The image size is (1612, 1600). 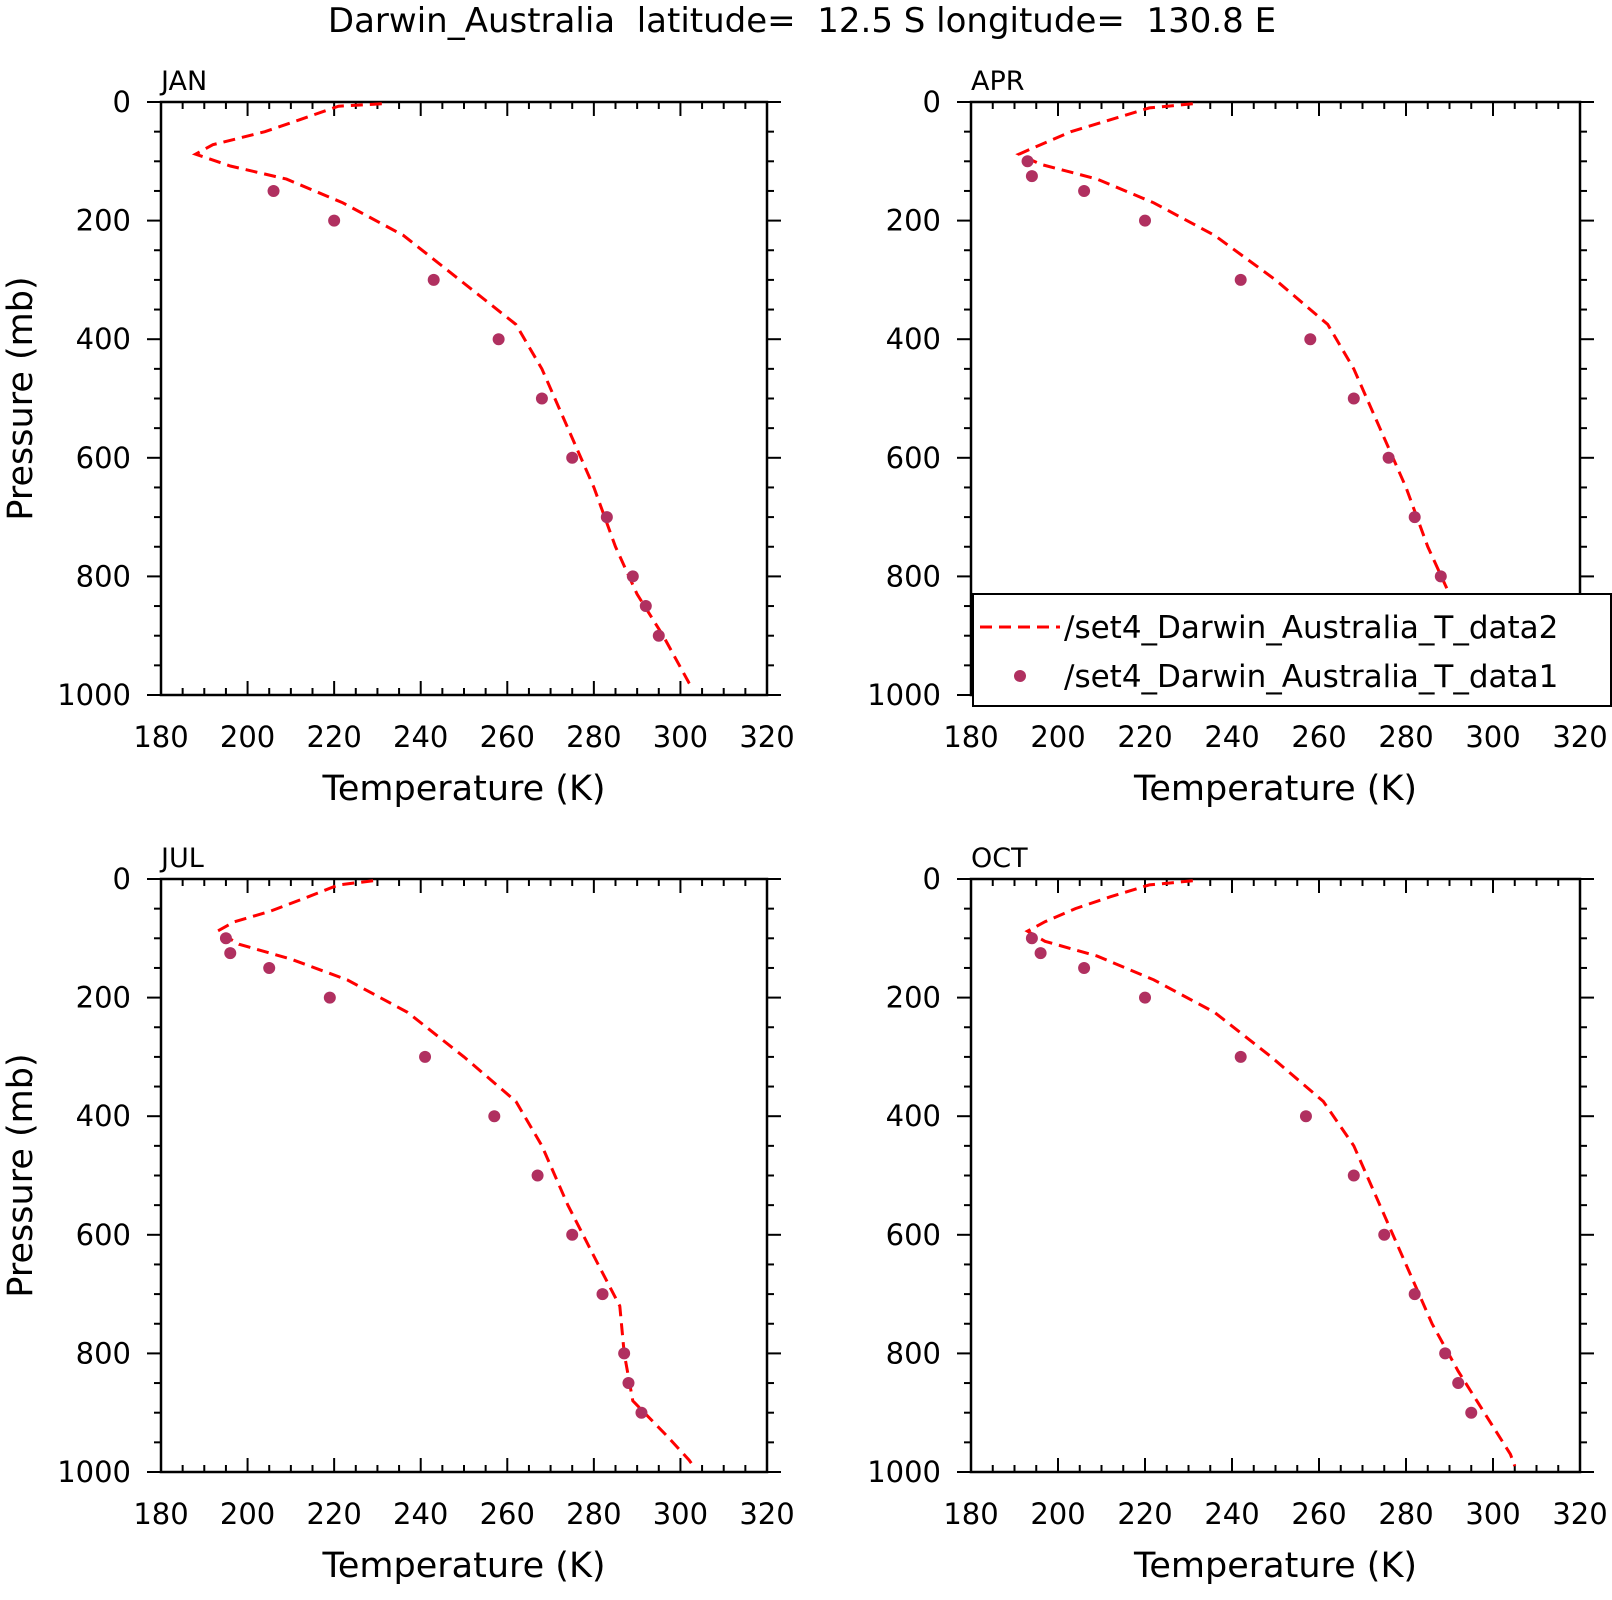 What do you see at coordinates (181, 858) in the screenshot?
I see `panel-label: JUL` at bounding box center [181, 858].